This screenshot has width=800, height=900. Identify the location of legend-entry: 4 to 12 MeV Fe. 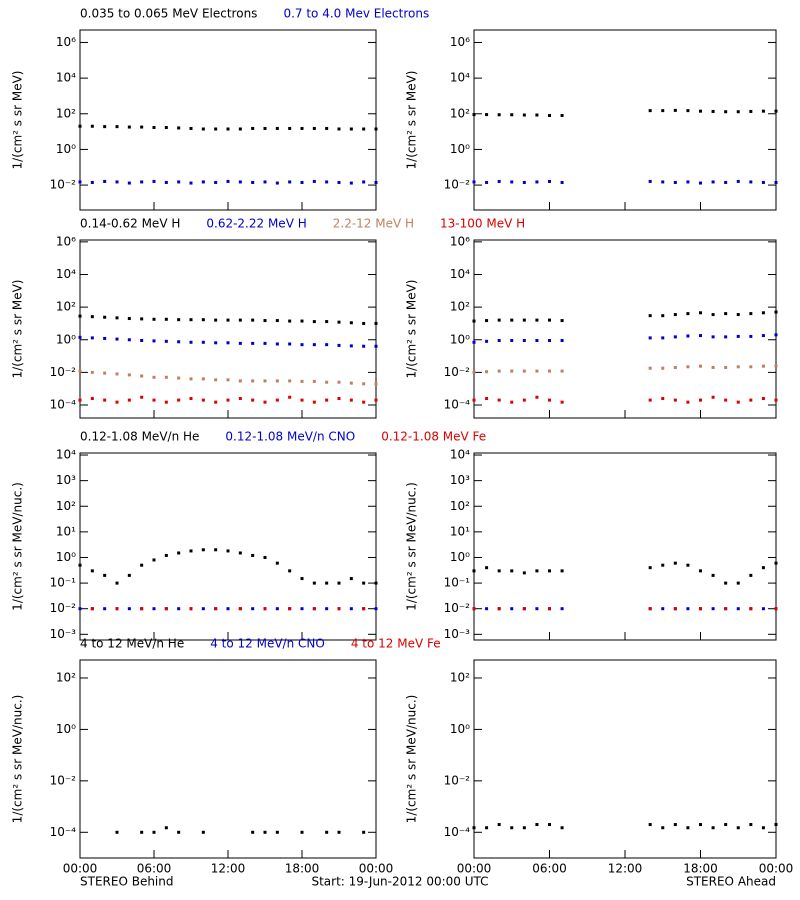
(396, 644).